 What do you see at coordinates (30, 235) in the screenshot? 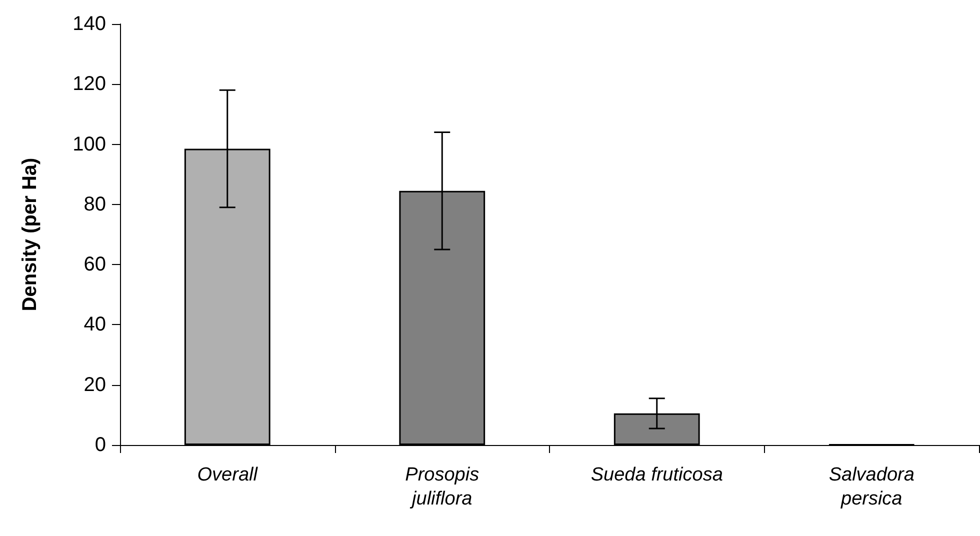
I see `y-axis-title: Density (per Ha)` at bounding box center [30, 235].